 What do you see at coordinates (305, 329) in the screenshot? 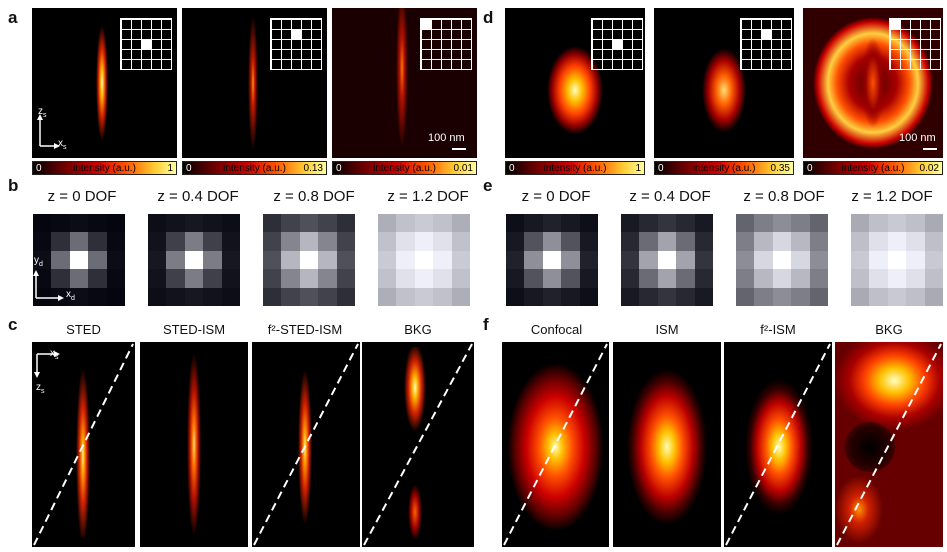
I see `c-title-2: f²-STED-ISM` at bounding box center [305, 329].